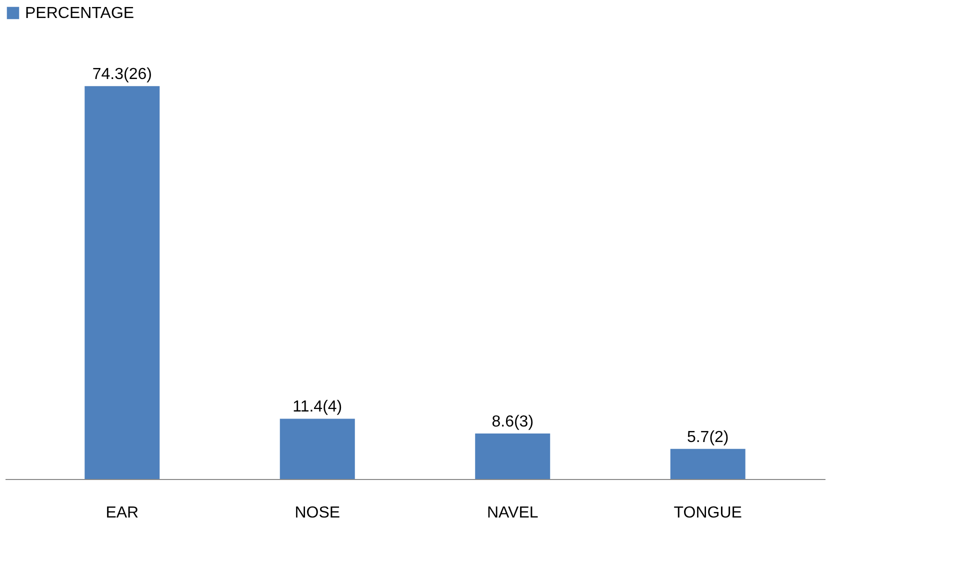  What do you see at coordinates (317, 513) in the screenshot?
I see `x-tick-label: NOSE` at bounding box center [317, 513].